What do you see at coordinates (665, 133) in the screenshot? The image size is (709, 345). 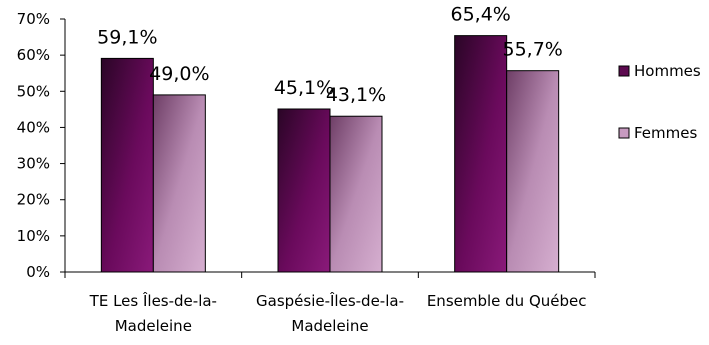 I see `legend-label-femmes: Femmes` at bounding box center [665, 133].